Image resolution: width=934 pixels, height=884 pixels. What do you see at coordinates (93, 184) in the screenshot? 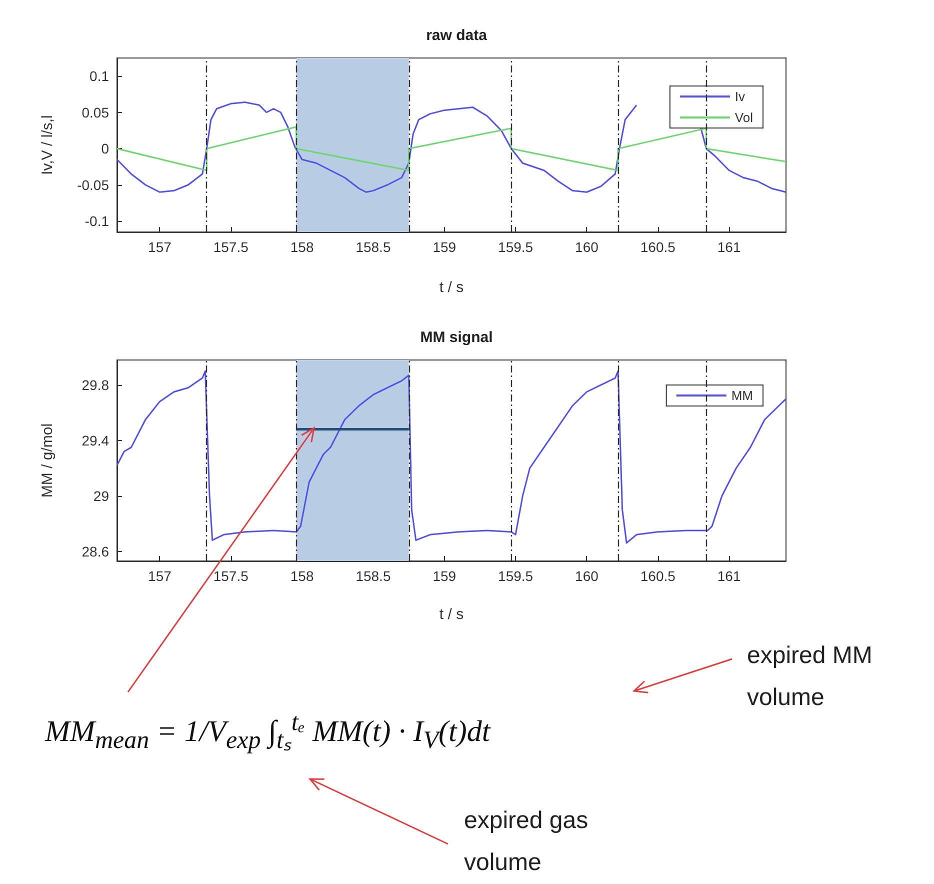
I see `y-tick-label: -0.05` at bounding box center [93, 184].